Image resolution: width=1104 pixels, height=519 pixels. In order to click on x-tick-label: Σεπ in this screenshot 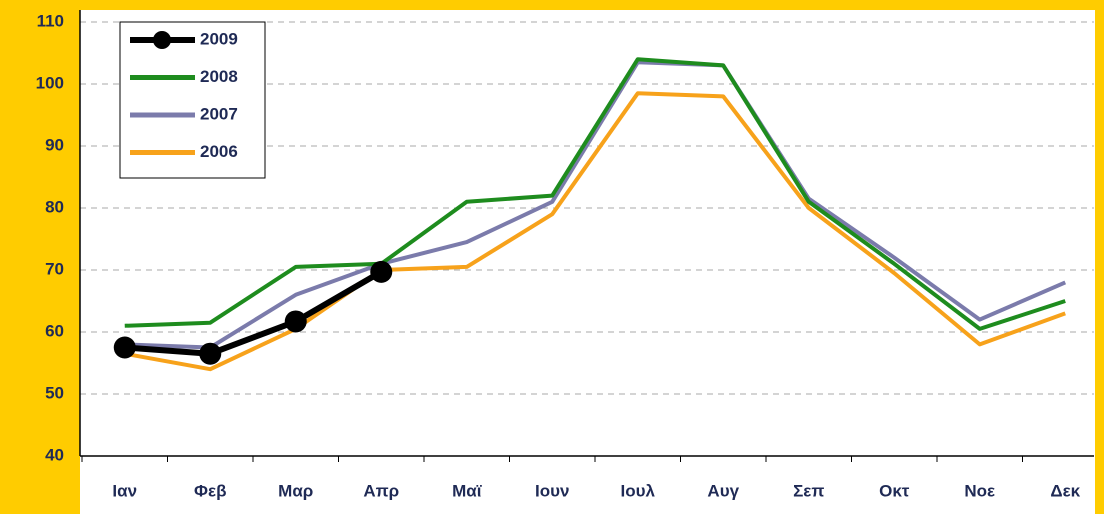, I will do `click(808, 490)`.